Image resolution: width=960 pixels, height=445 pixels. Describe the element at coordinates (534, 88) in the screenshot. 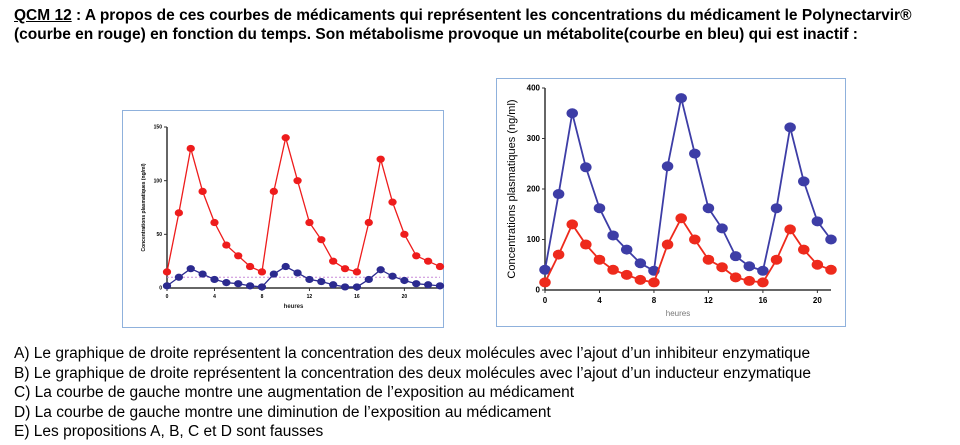

I see `y-tick-label: 400` at that location.